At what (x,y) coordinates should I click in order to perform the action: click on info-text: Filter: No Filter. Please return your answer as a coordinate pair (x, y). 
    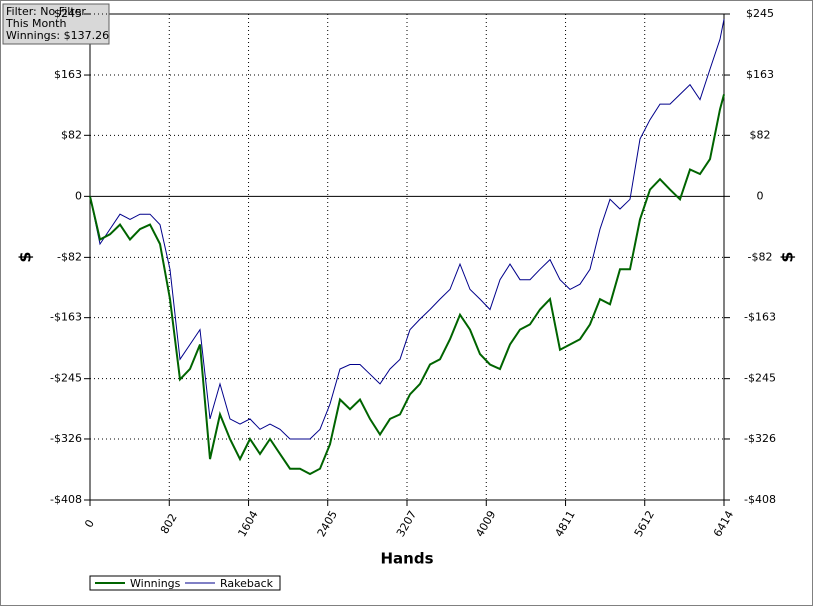
    Looking at the image, I should click on (46, 11).